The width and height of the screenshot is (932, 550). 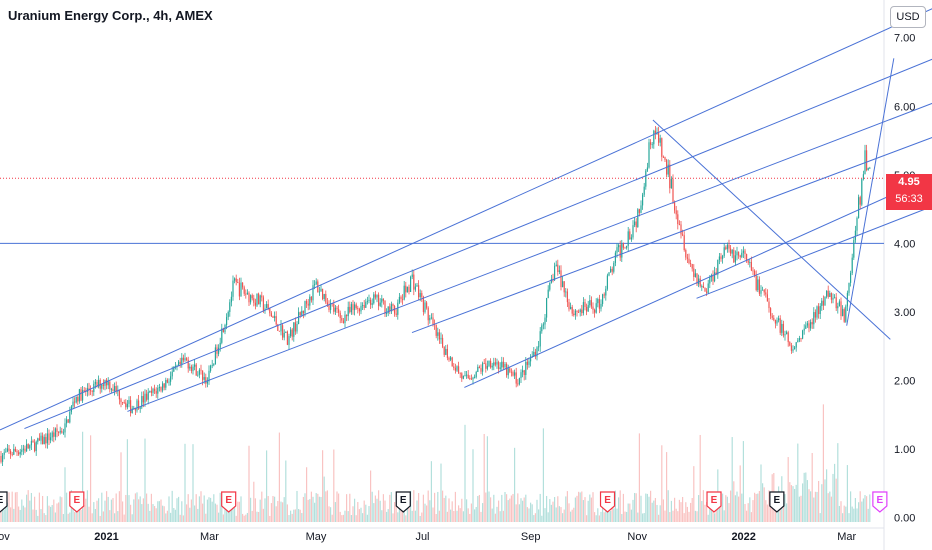 What do you see at coordinates (904, 39) in the screenshot?
I see `y-tick-label-0: 7.00` at bounding box center [904, 39].